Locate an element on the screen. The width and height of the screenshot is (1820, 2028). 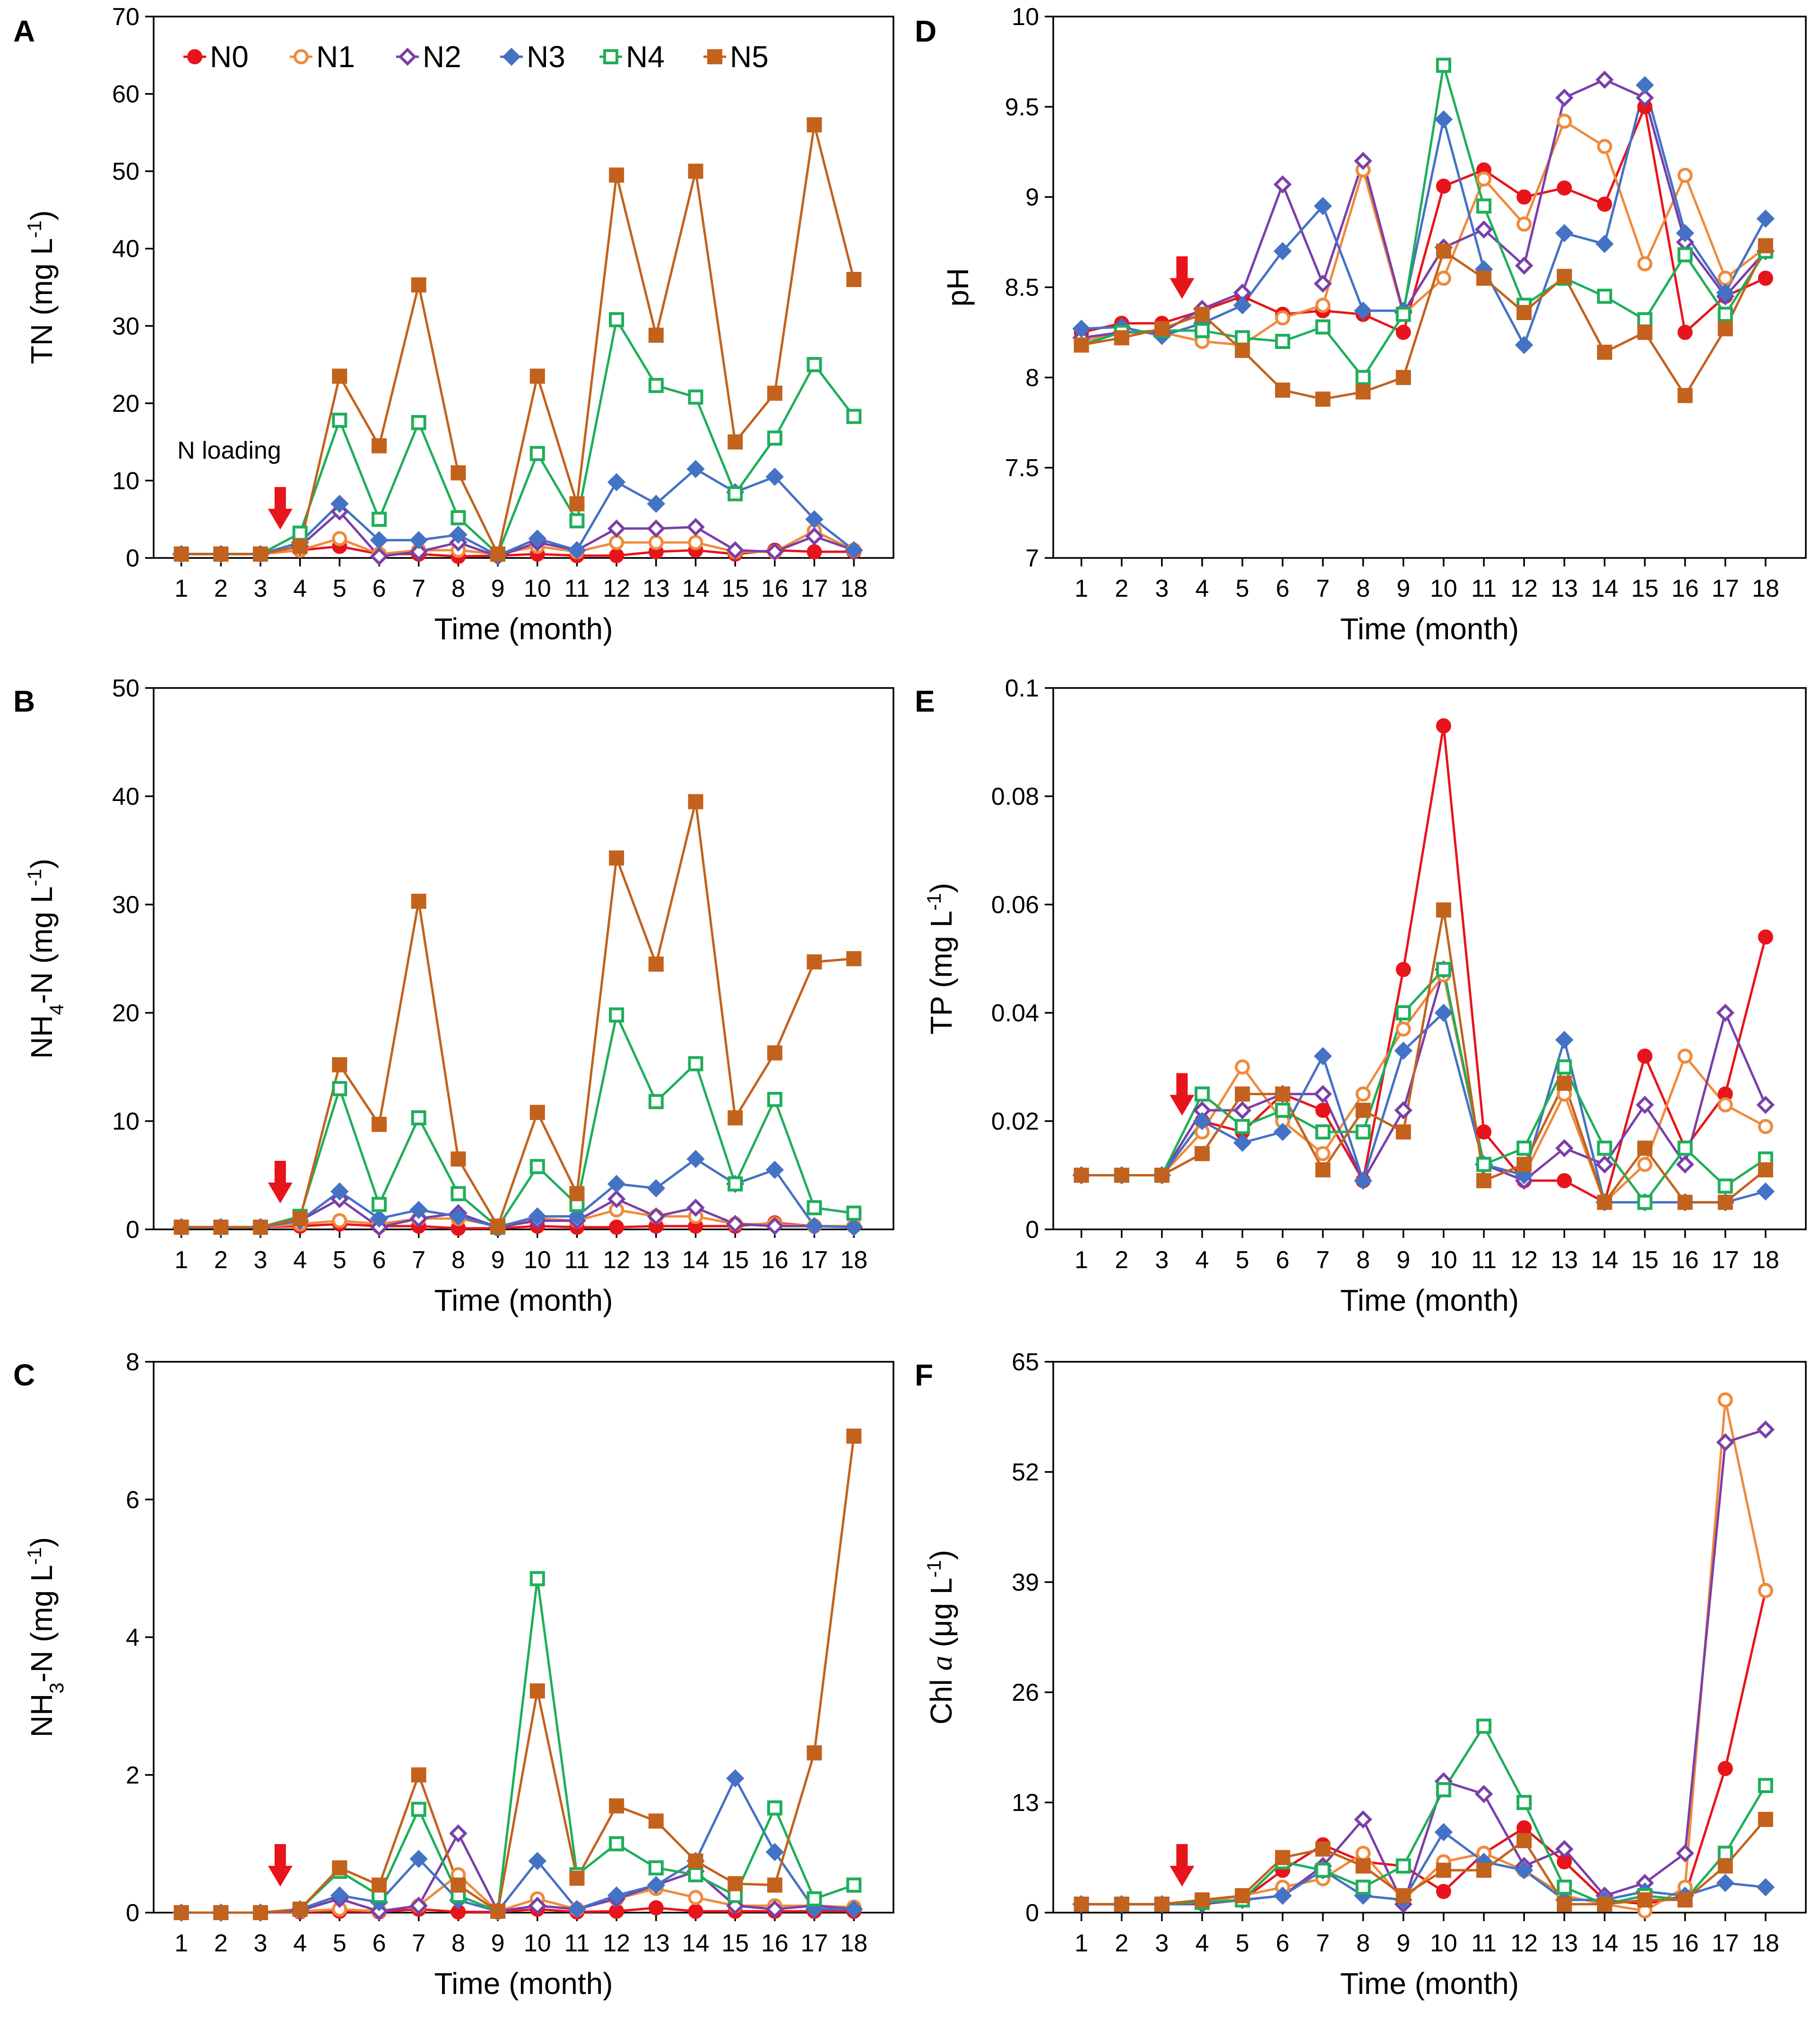
n-loading-arrow is located at coordinates (1182, 277).